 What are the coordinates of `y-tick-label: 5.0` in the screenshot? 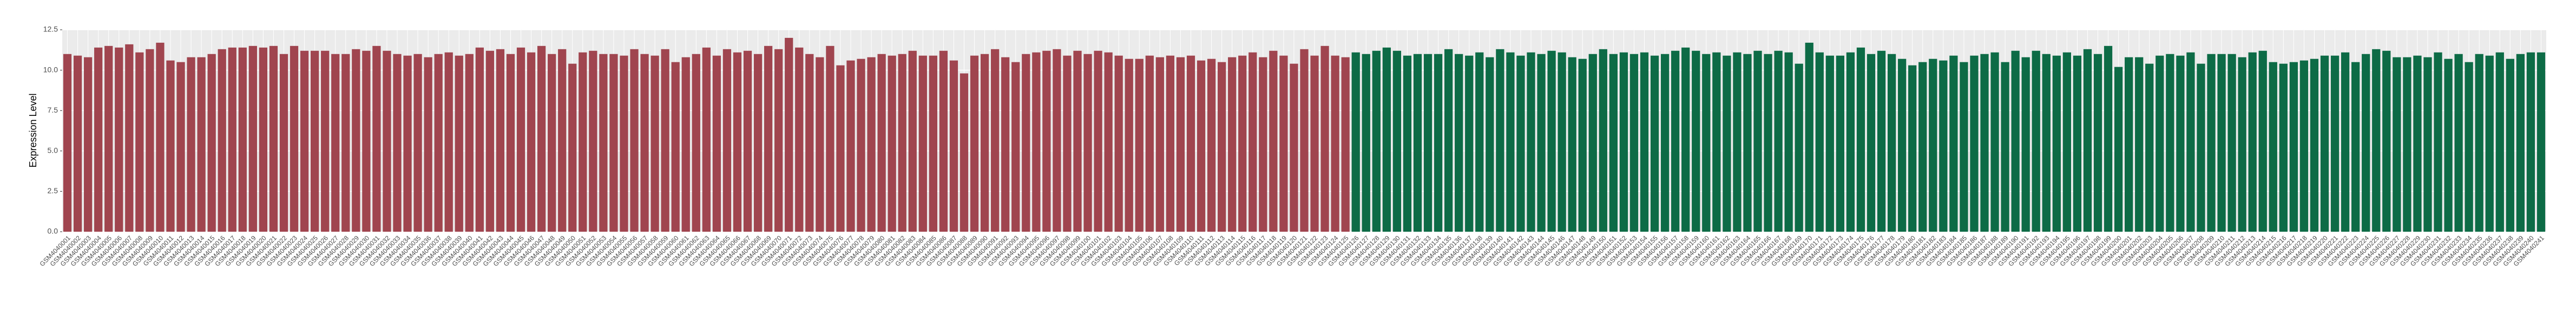 It's located at (53, 150).